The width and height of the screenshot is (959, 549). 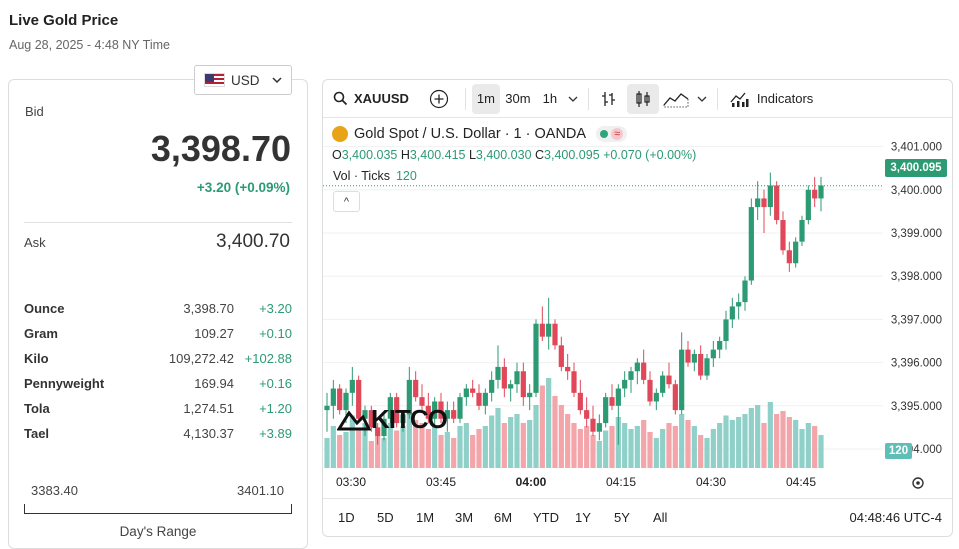 I want to click on range-high: 3401.10, so click(x=260, y=490).